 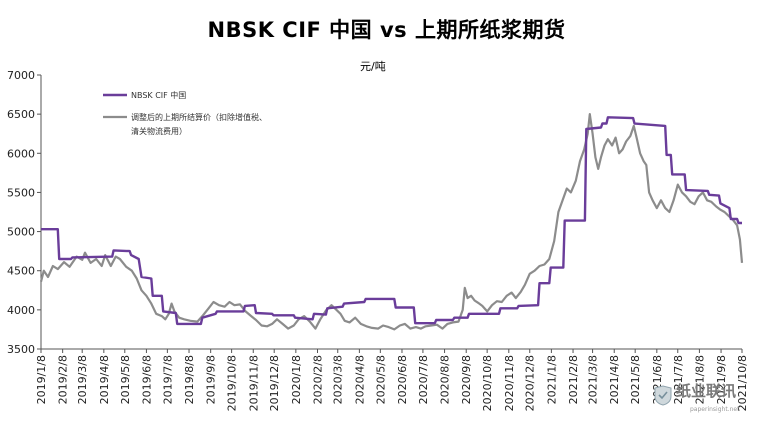 What do you see at coordinates (158, 95) in the screenshot?
I see `legend-label-nbsk: NBSK CIF 中国` at bounding box center [158, 95].